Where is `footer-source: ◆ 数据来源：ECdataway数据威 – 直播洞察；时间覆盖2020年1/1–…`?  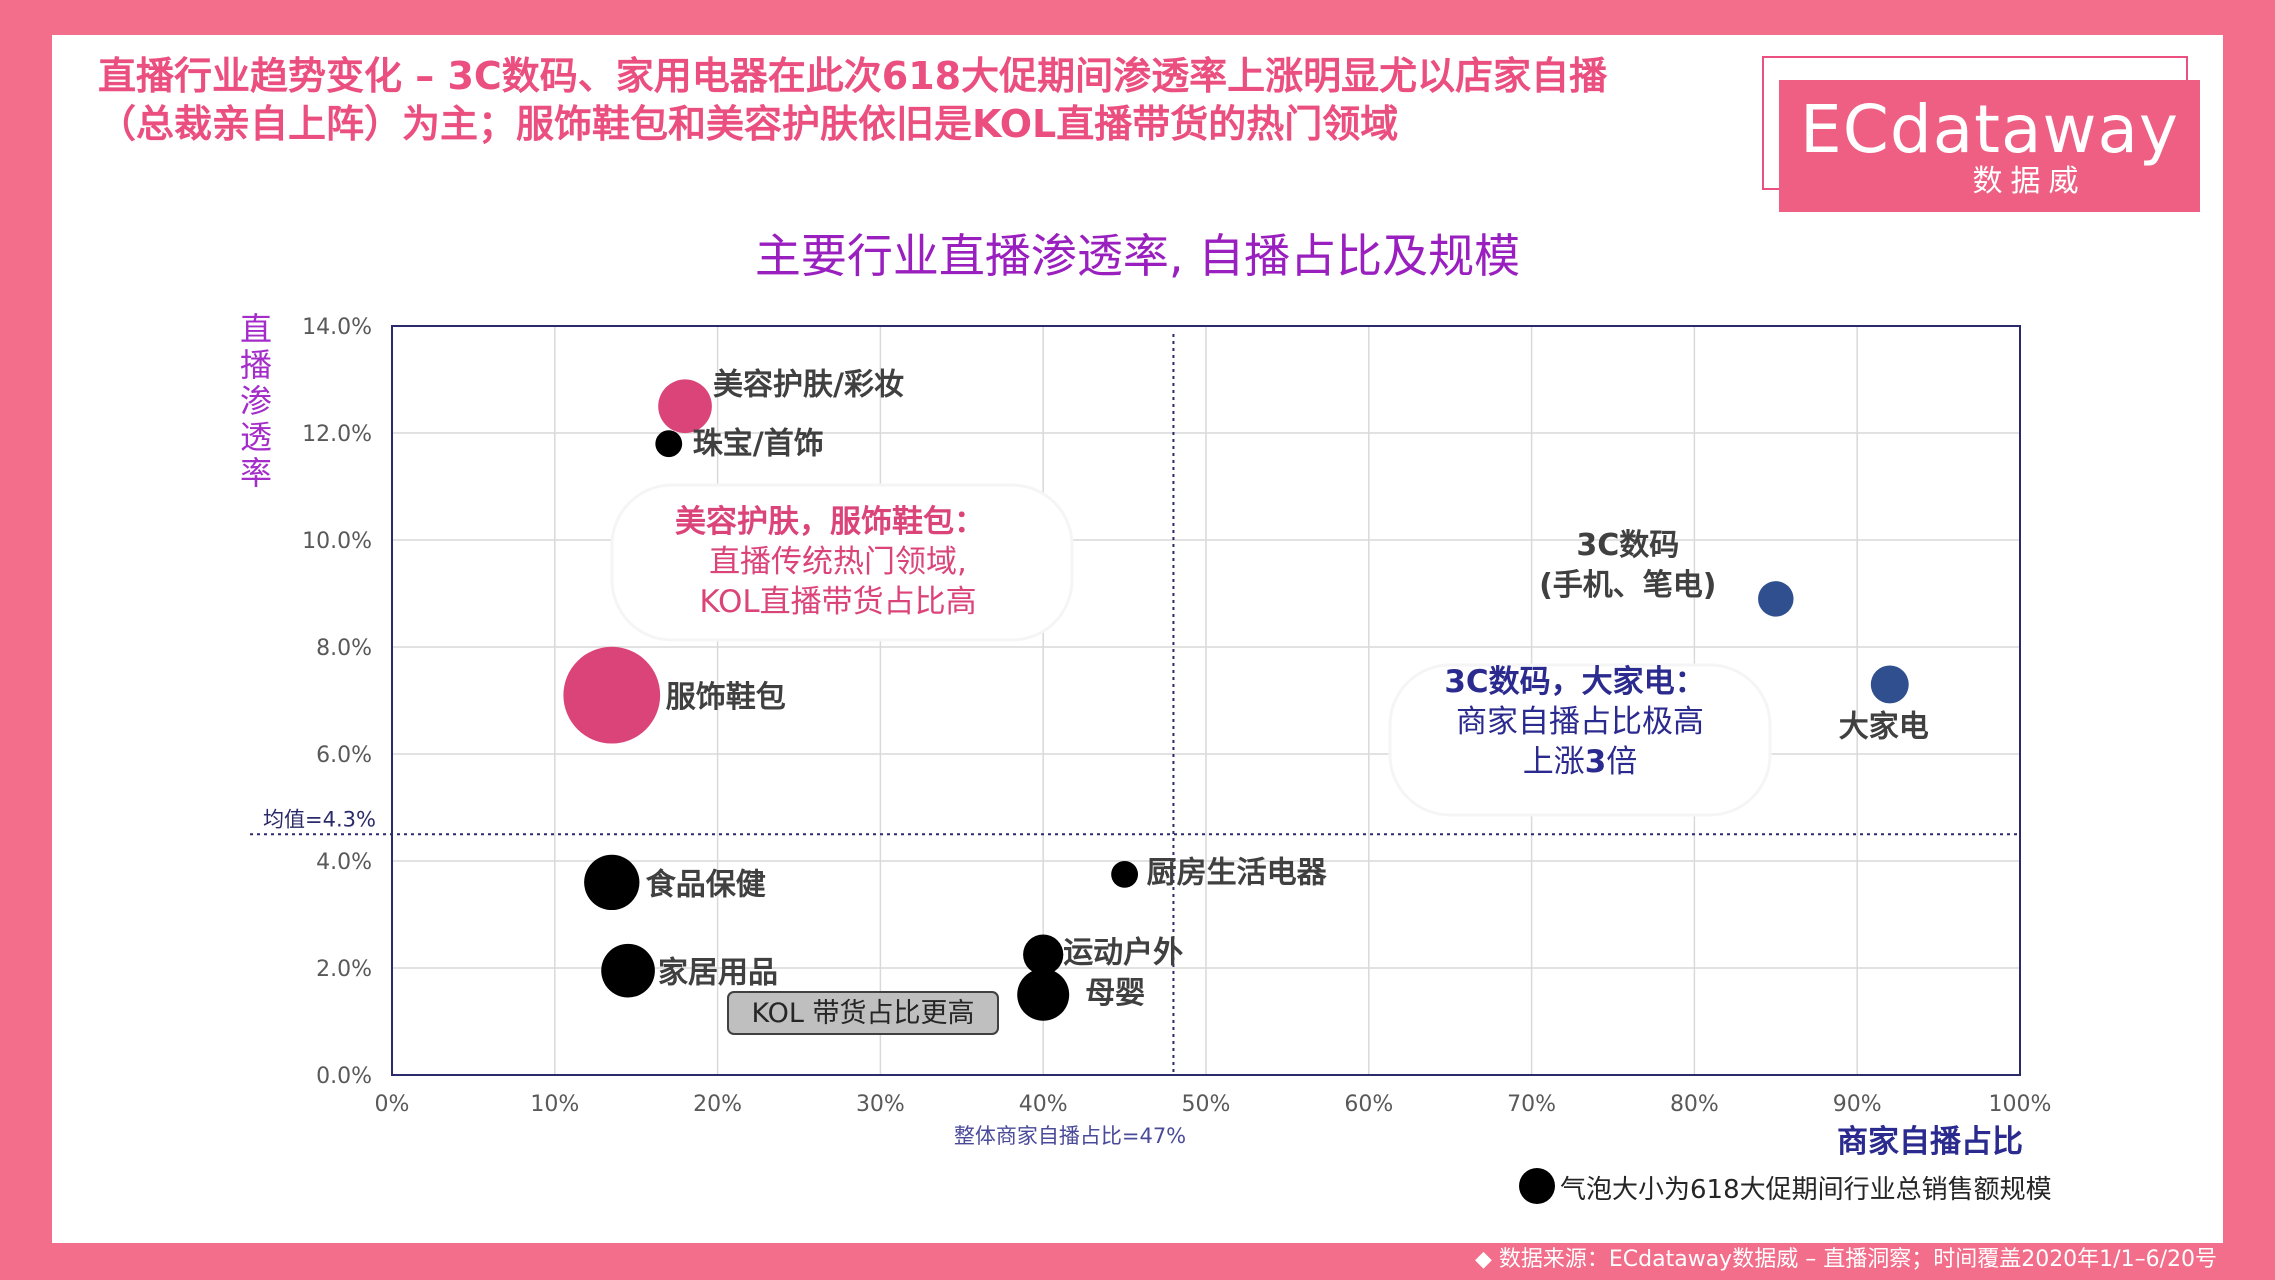 footer-source: ◆ 数据来源：ECdataway数据威 – 直播洞察；时间覆盖2020年1/1–… is located at coordinates (1845, 1259).